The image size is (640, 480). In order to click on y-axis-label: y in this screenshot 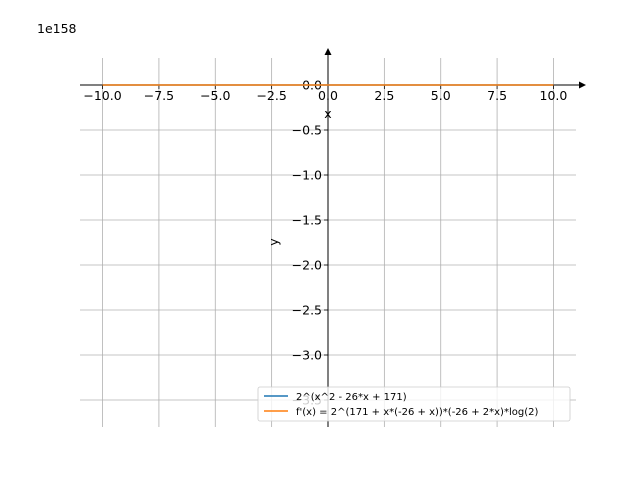, I will do `click(273, 242)`.